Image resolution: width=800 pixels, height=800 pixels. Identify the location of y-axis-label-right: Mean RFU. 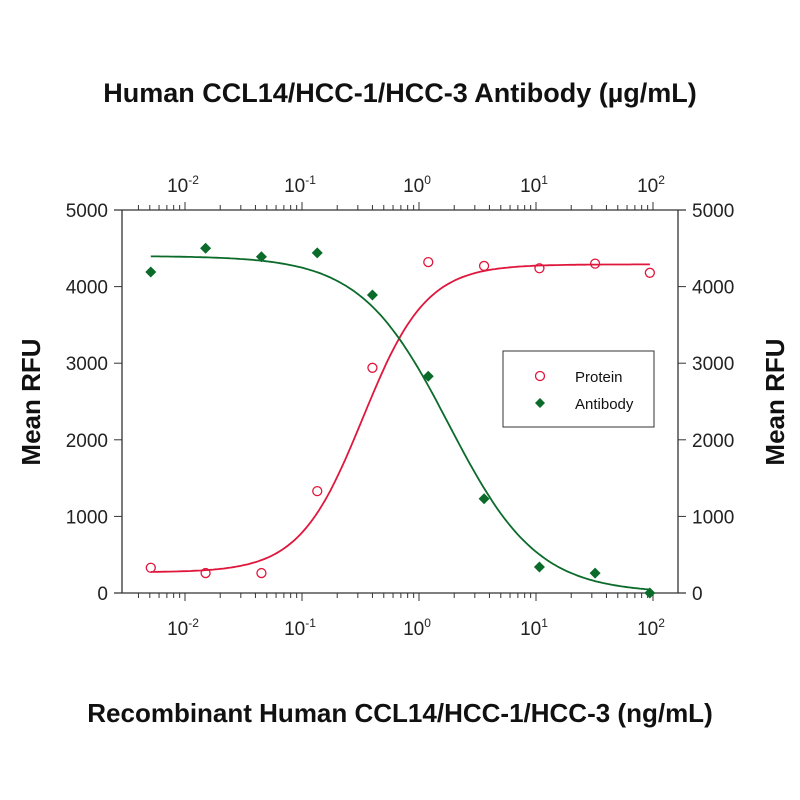
(775, 401).